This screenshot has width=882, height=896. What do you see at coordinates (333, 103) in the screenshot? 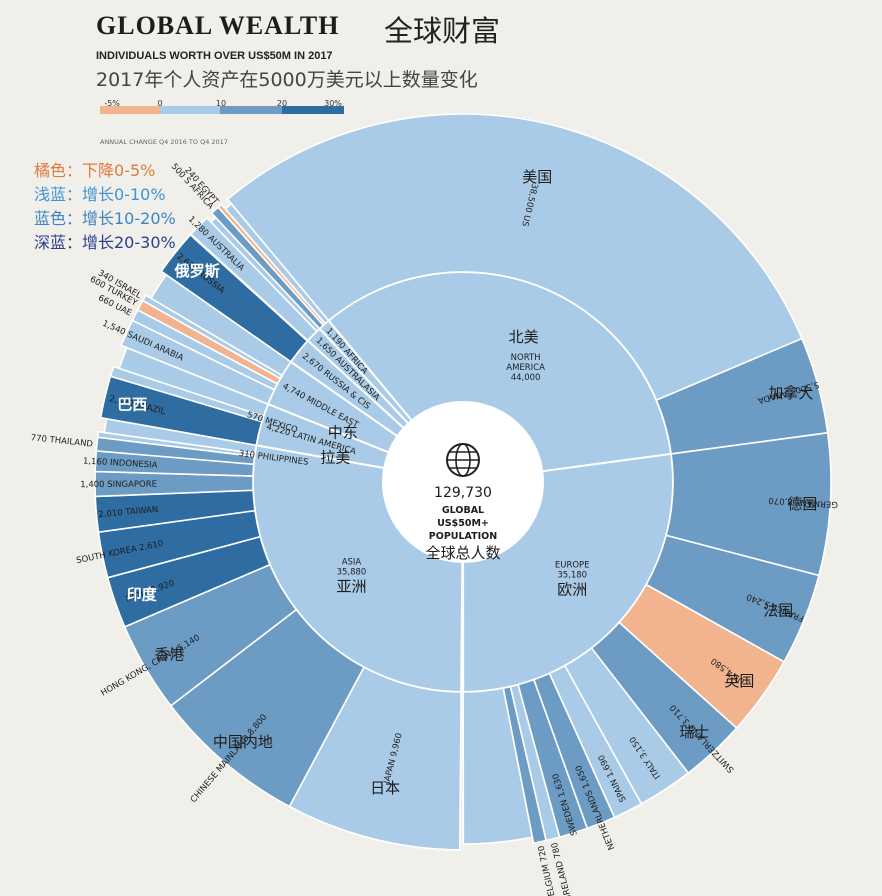
I see `scale-label: 30%` at bounding box center [333, 103].